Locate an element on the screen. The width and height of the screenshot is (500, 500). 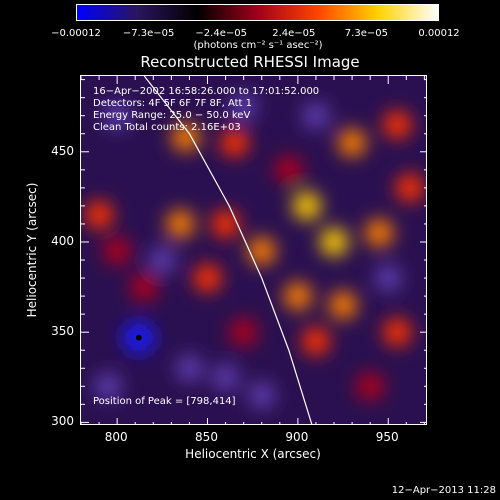
colorbar-tick-label: 0.00012 is located at coordinates (439, 33).